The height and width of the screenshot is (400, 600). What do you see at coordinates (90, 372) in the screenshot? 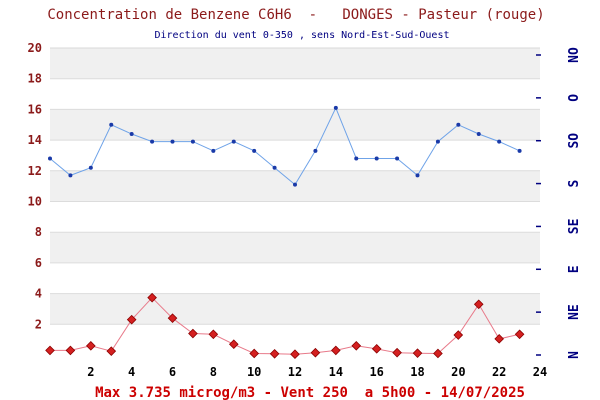
I see `x-tick-label: 2` at bounding box center [90, 372].